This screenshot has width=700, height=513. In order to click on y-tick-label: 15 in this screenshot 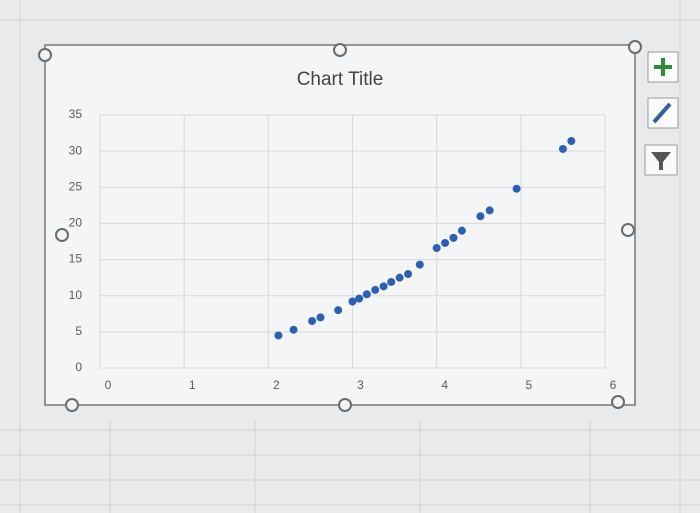, I will do `click(76, 259)`.